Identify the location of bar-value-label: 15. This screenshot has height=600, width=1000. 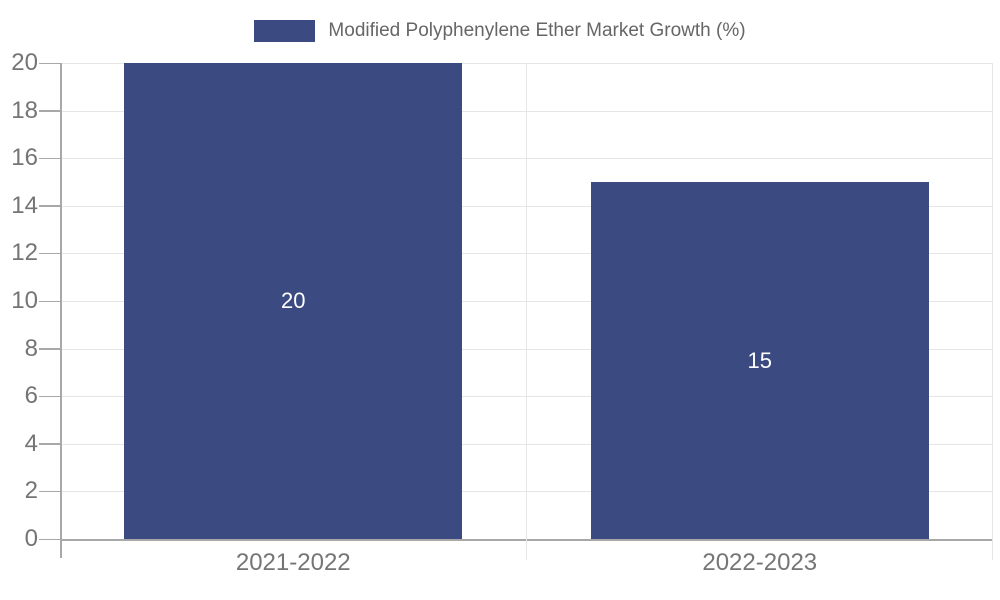
(759, 360).